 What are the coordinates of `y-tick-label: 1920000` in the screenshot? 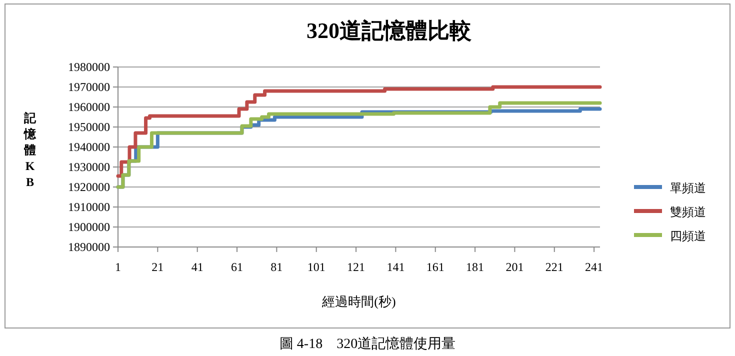 It's located at (89, 187).